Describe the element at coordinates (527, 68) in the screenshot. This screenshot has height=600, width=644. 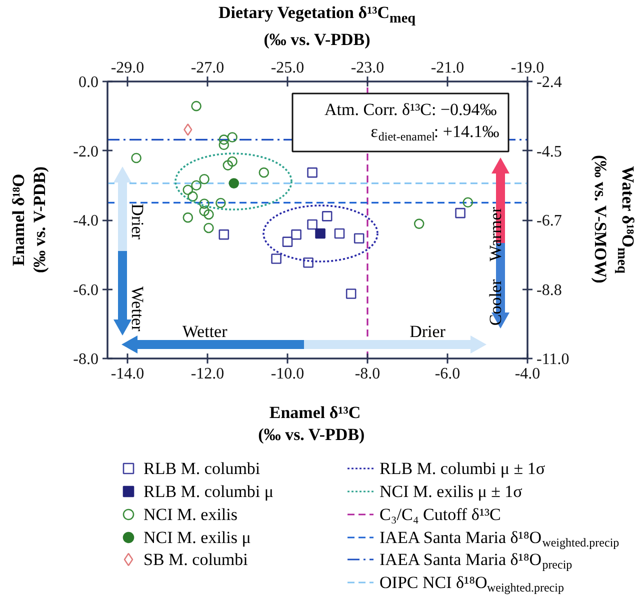
I see `x2-tick-label: -19.0` at that location.